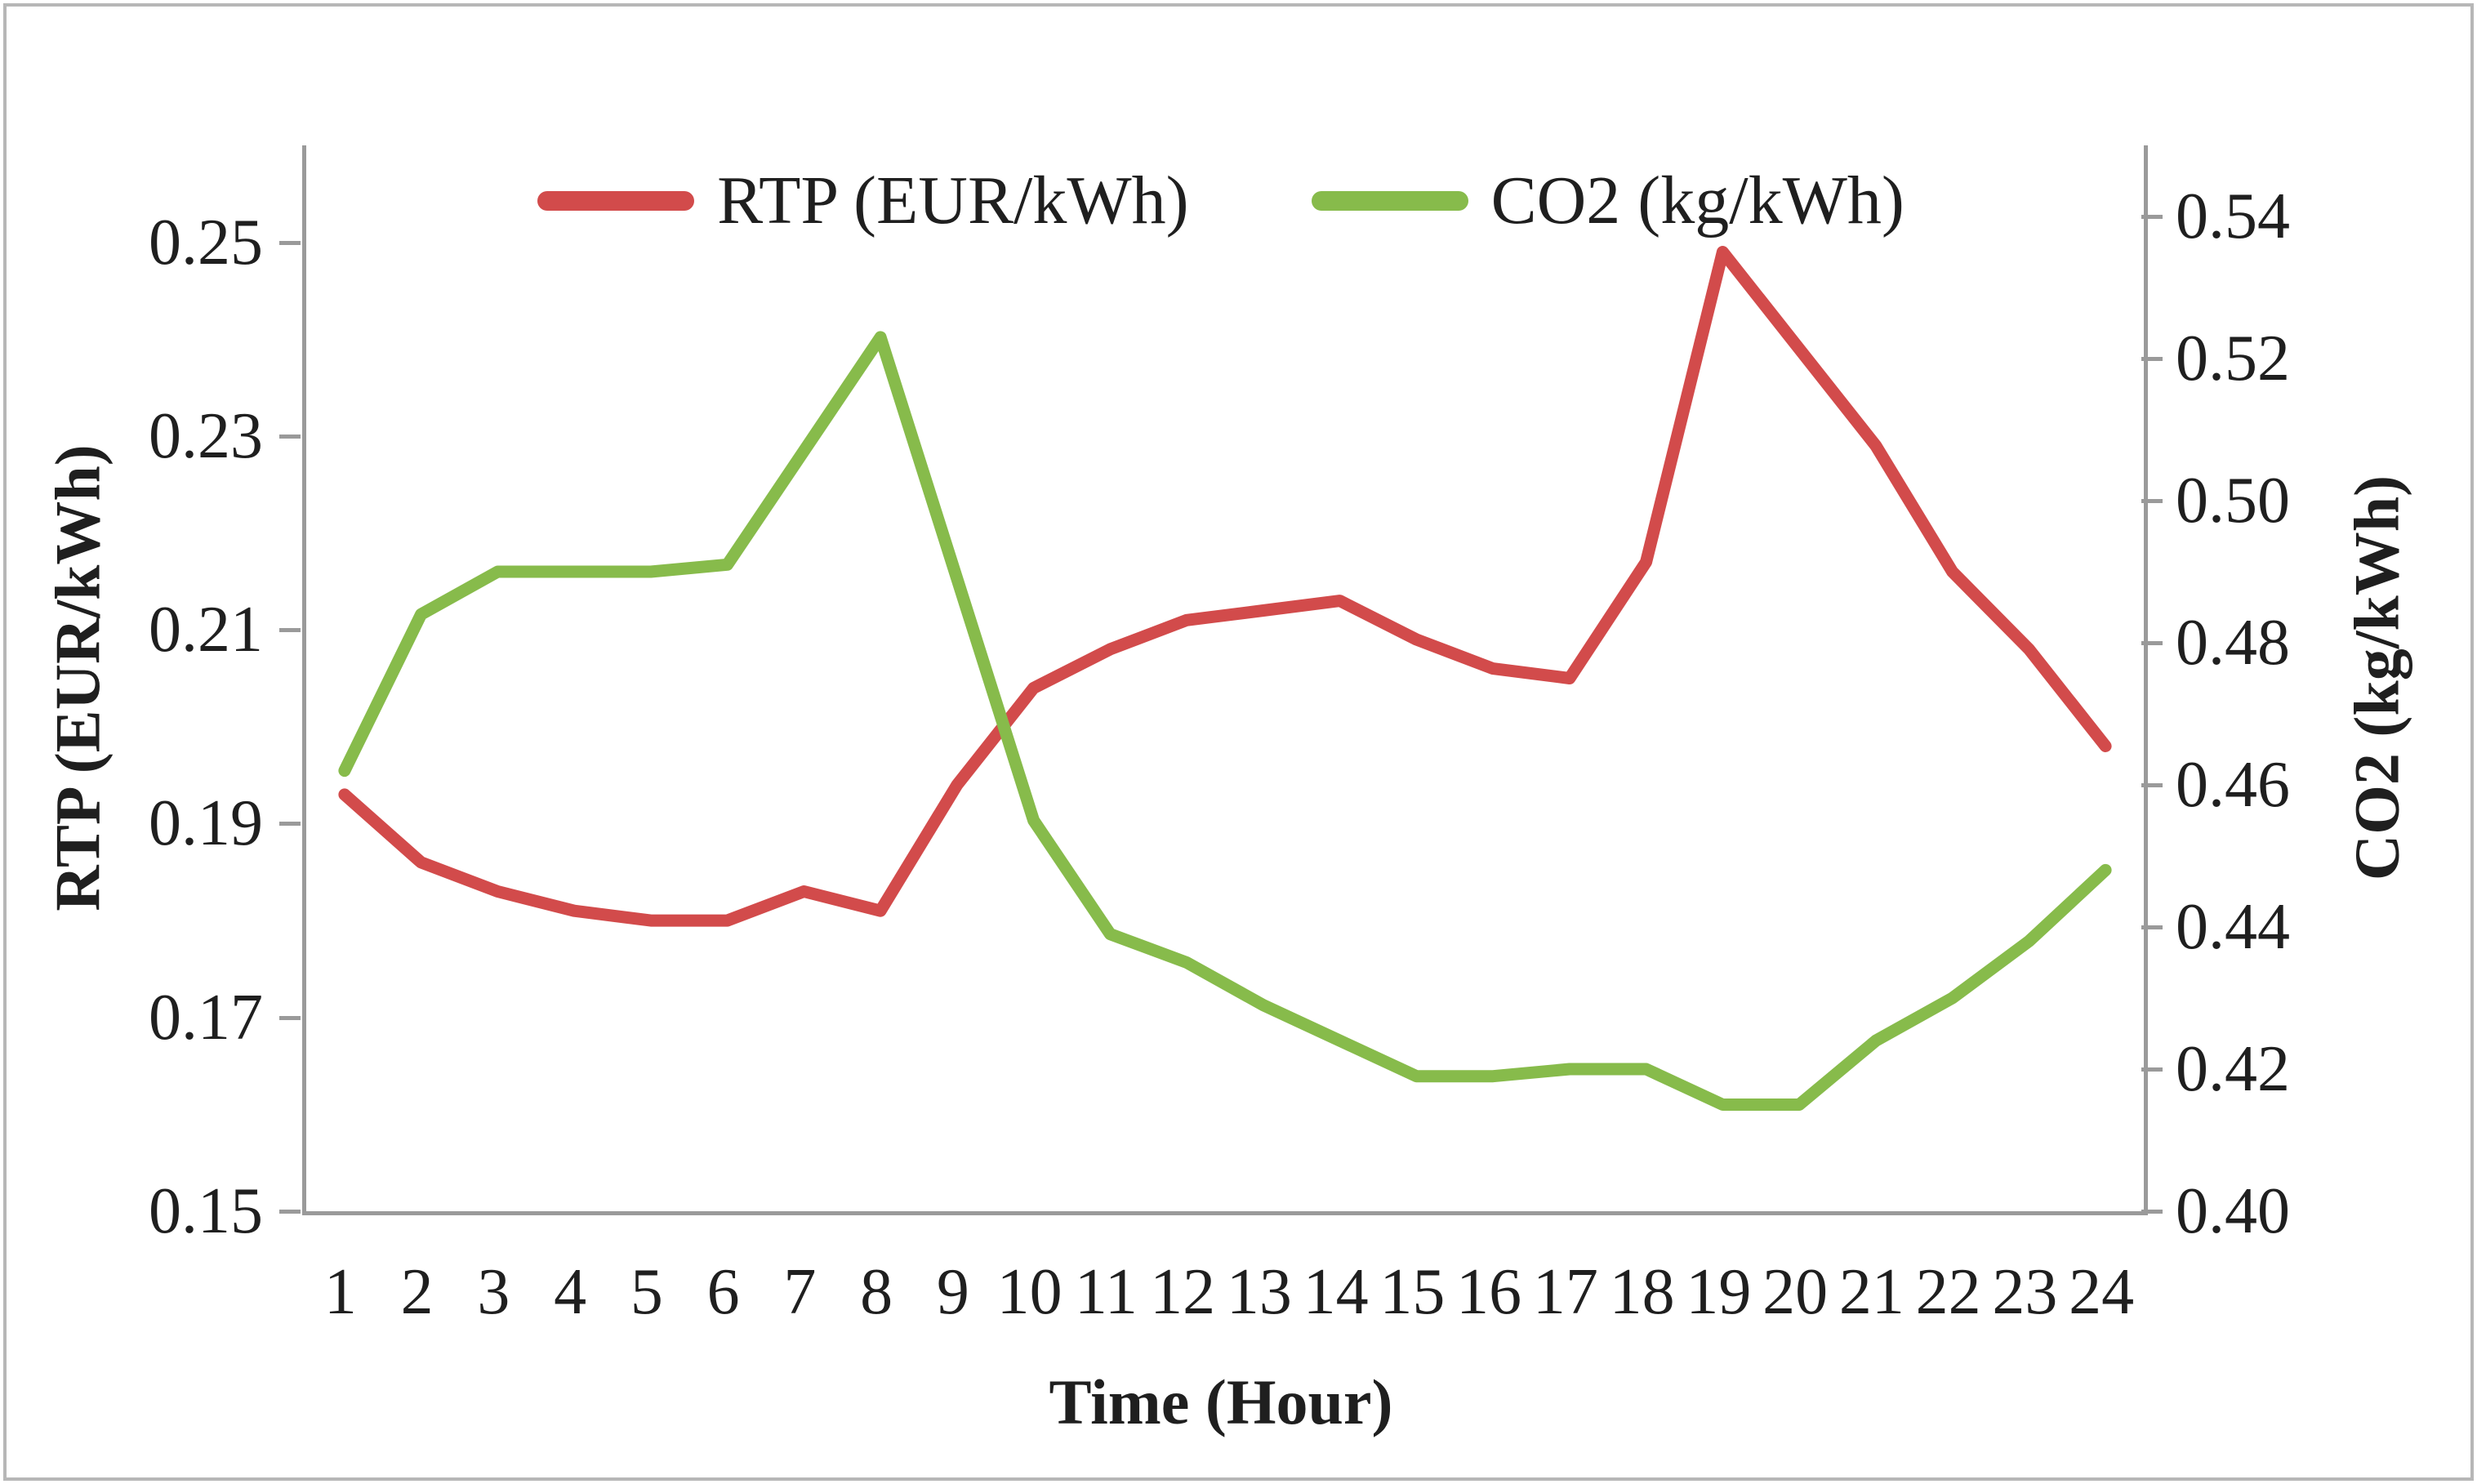 The width and height of the screenshot is (2477, 1484). I want to click on rtp-line-swatch, so click(616, 201).